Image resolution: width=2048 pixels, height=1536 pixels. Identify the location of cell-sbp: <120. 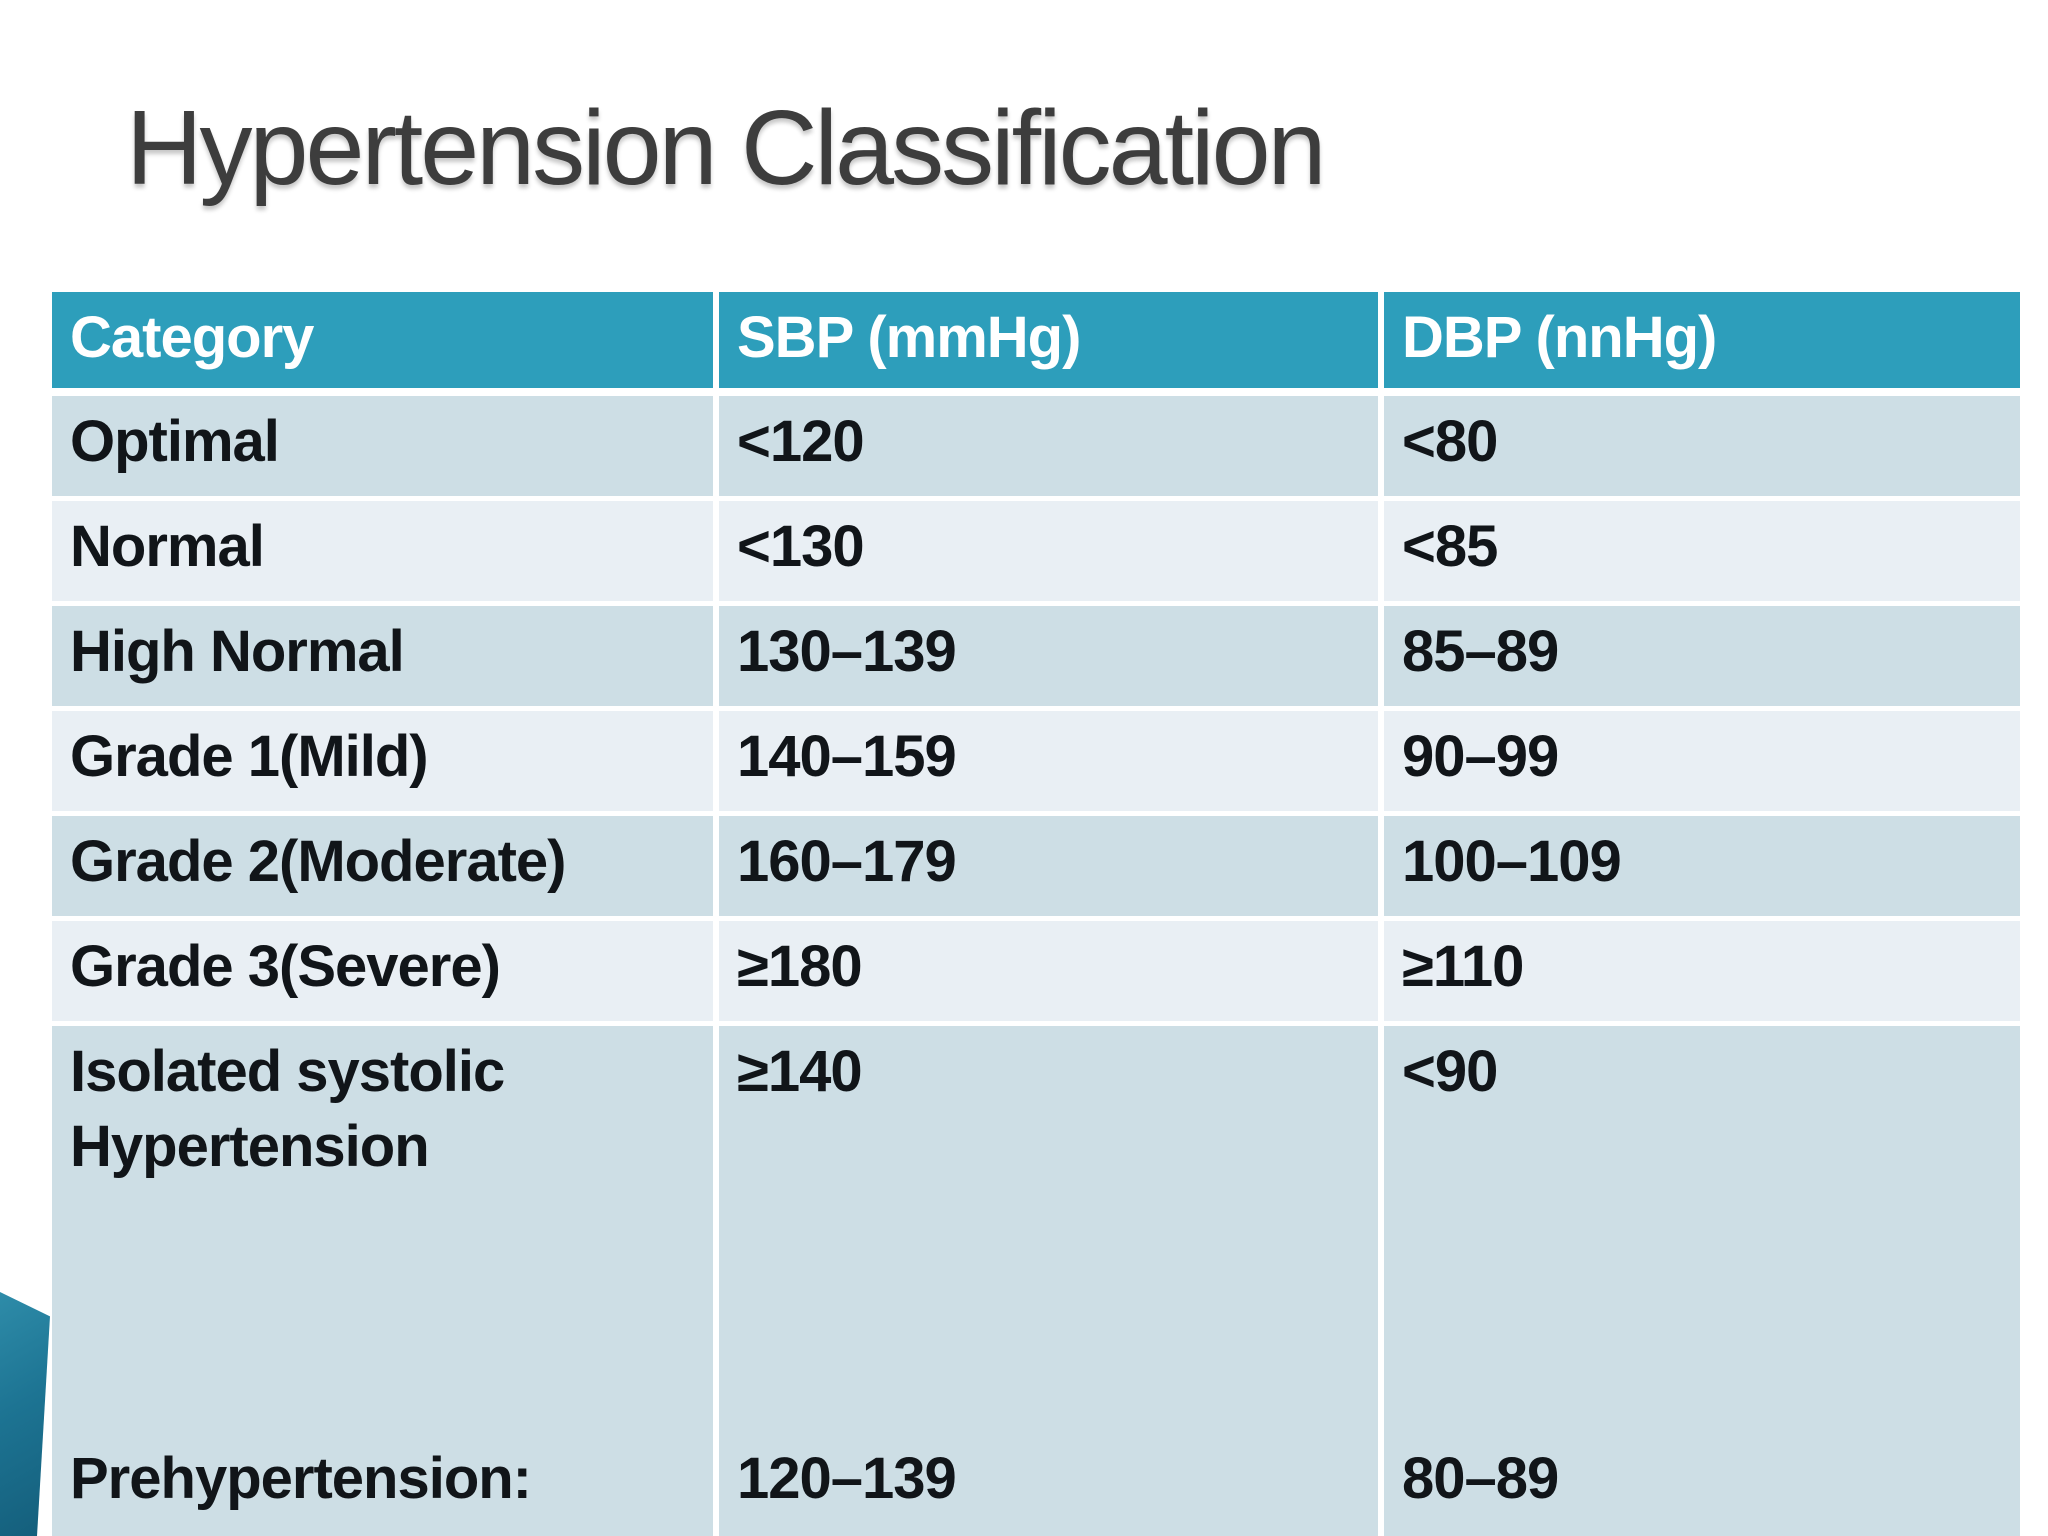
(1048, 446).